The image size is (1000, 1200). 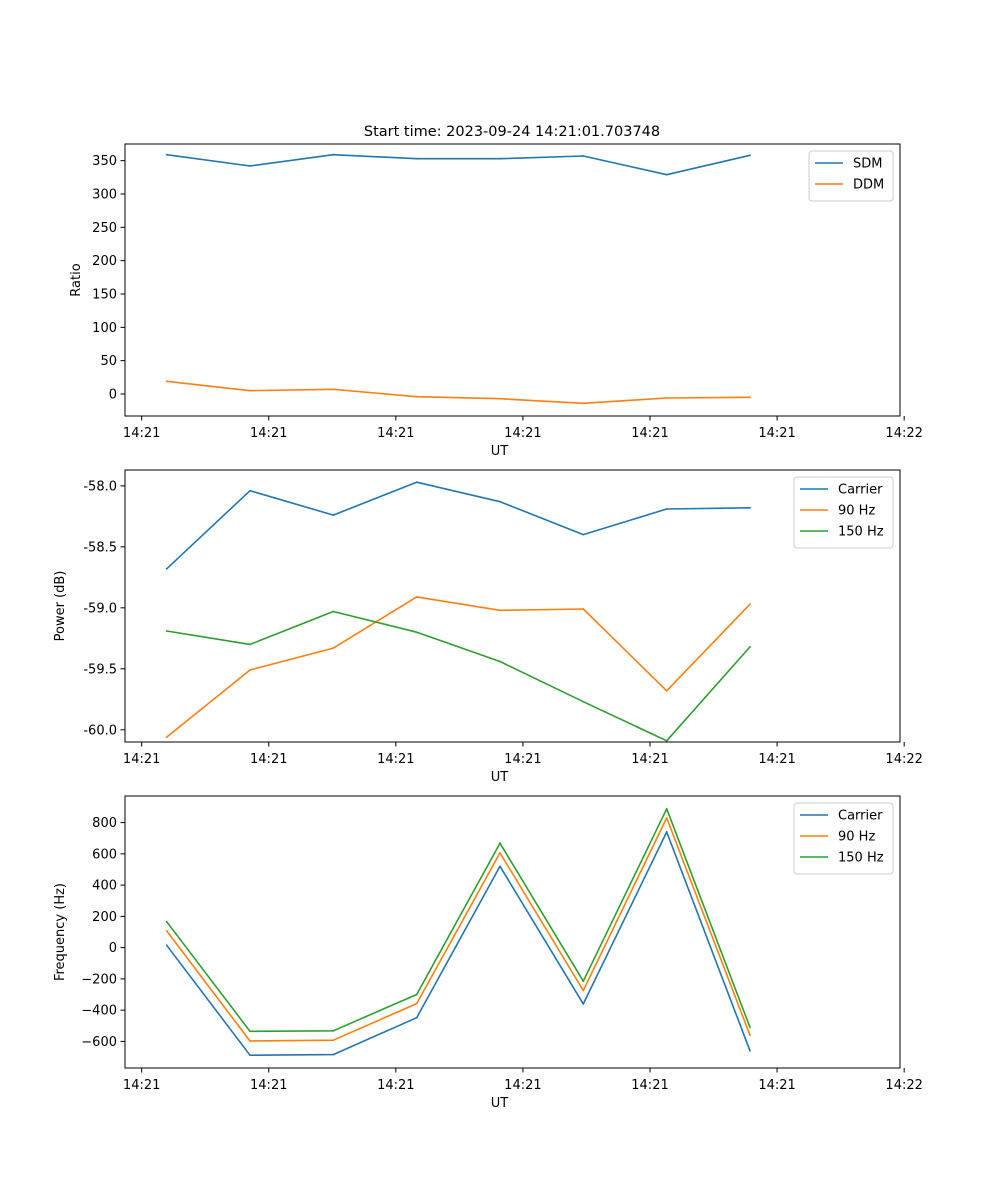 What do you see at coordinates (104, 823) in the screenshot?
I see `frequency-ytick-label: 800` at bounding box center [104, 823].